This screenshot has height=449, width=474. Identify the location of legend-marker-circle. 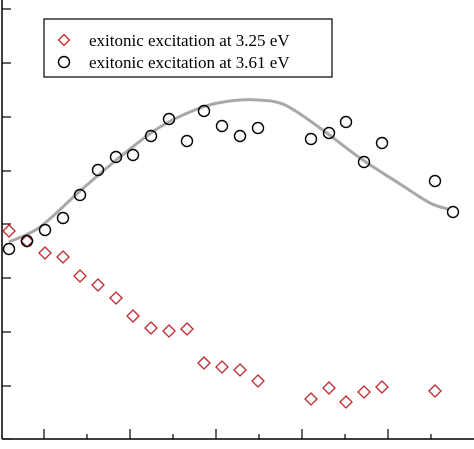
(64, 62).